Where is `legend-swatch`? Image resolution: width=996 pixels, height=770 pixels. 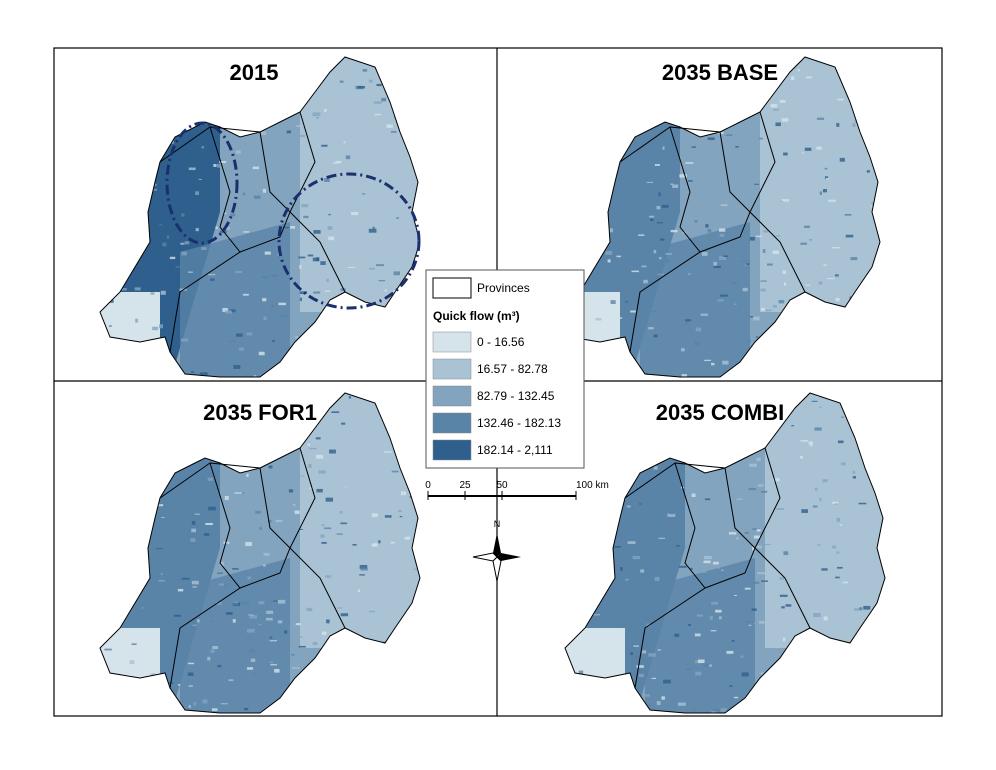
legend-swatch is located at coordinates (452, 423).